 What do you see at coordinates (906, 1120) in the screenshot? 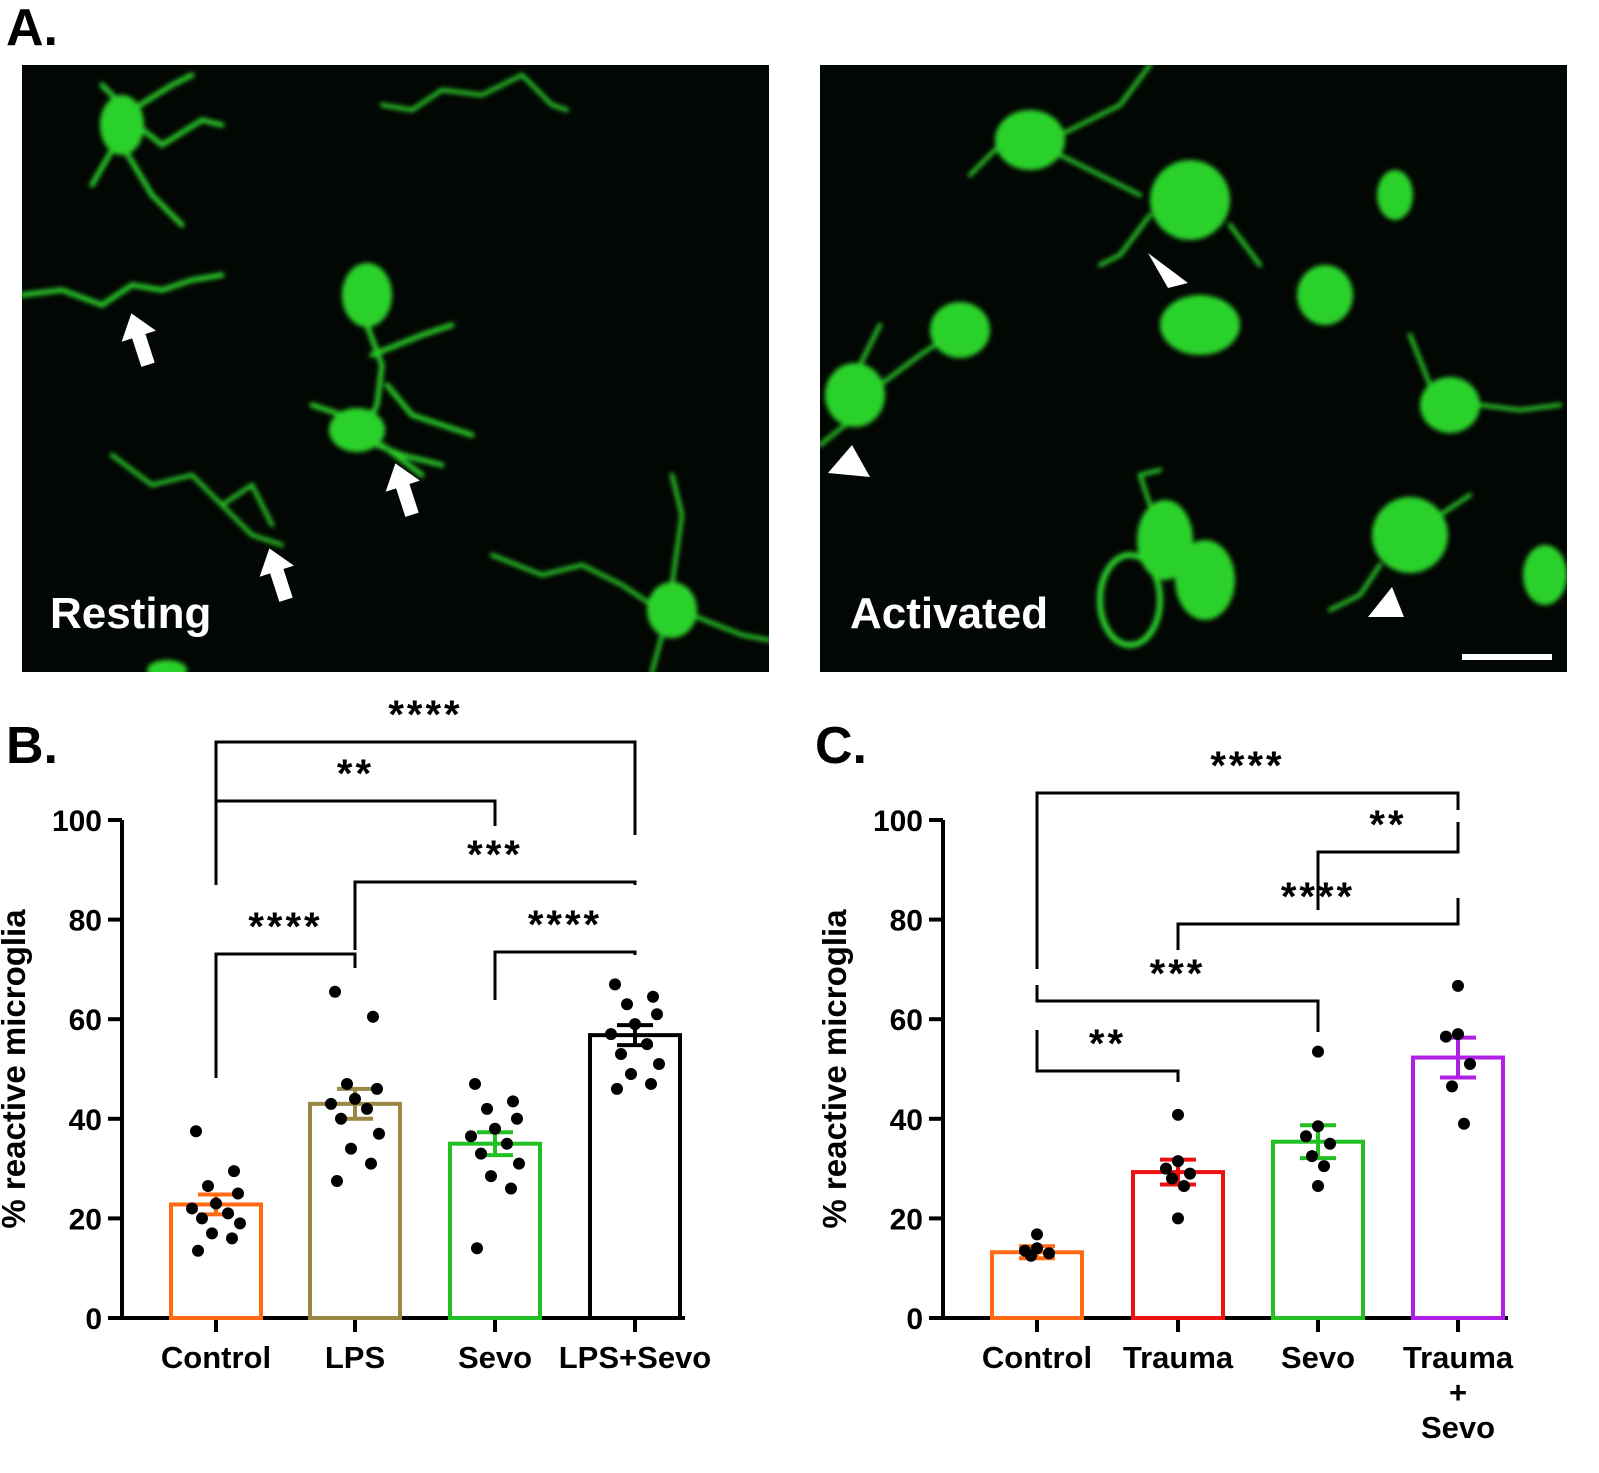
I see `chart-c-y-tick-label: 40` at bounding box center [906, 1120].